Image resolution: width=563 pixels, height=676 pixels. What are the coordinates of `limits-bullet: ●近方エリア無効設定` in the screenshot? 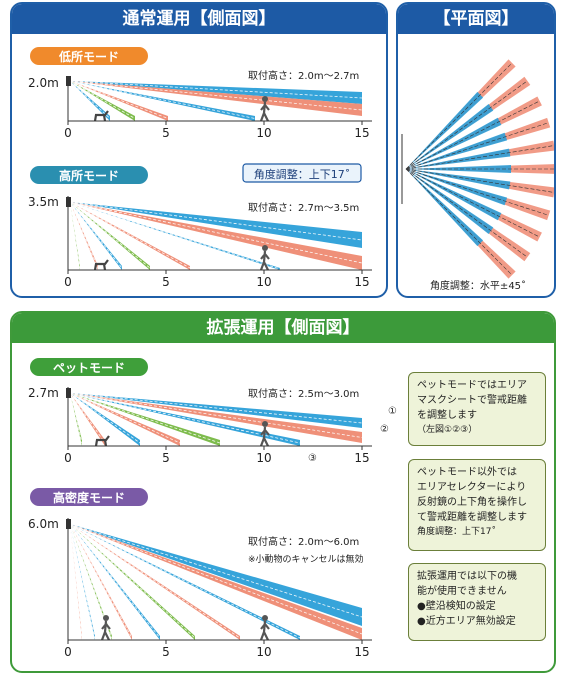 It's located at (466, 621).